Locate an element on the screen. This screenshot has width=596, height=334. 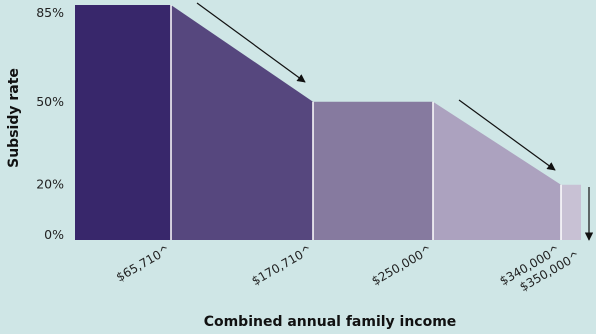
x-tick-label: $65,710^ is located at coordinates (143, 263).